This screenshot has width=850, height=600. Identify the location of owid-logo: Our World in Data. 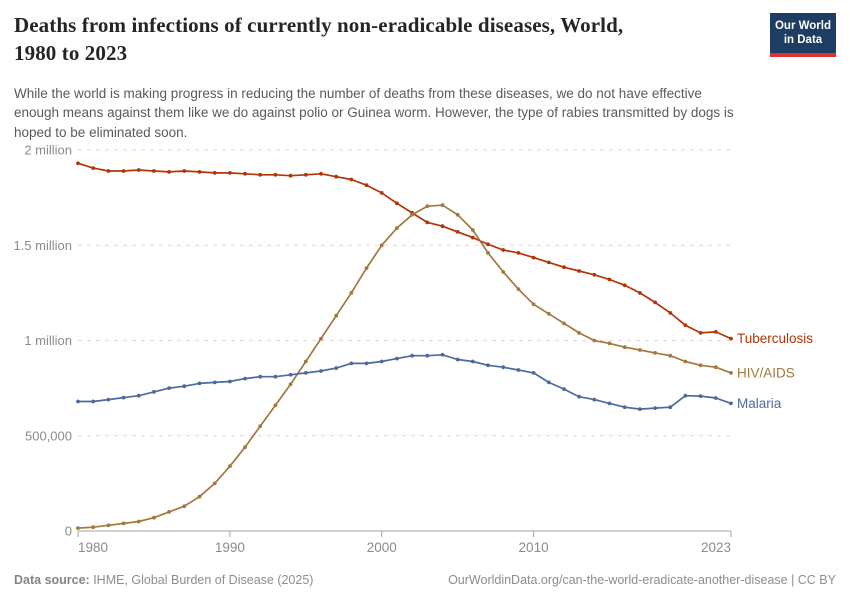
(803, 35).